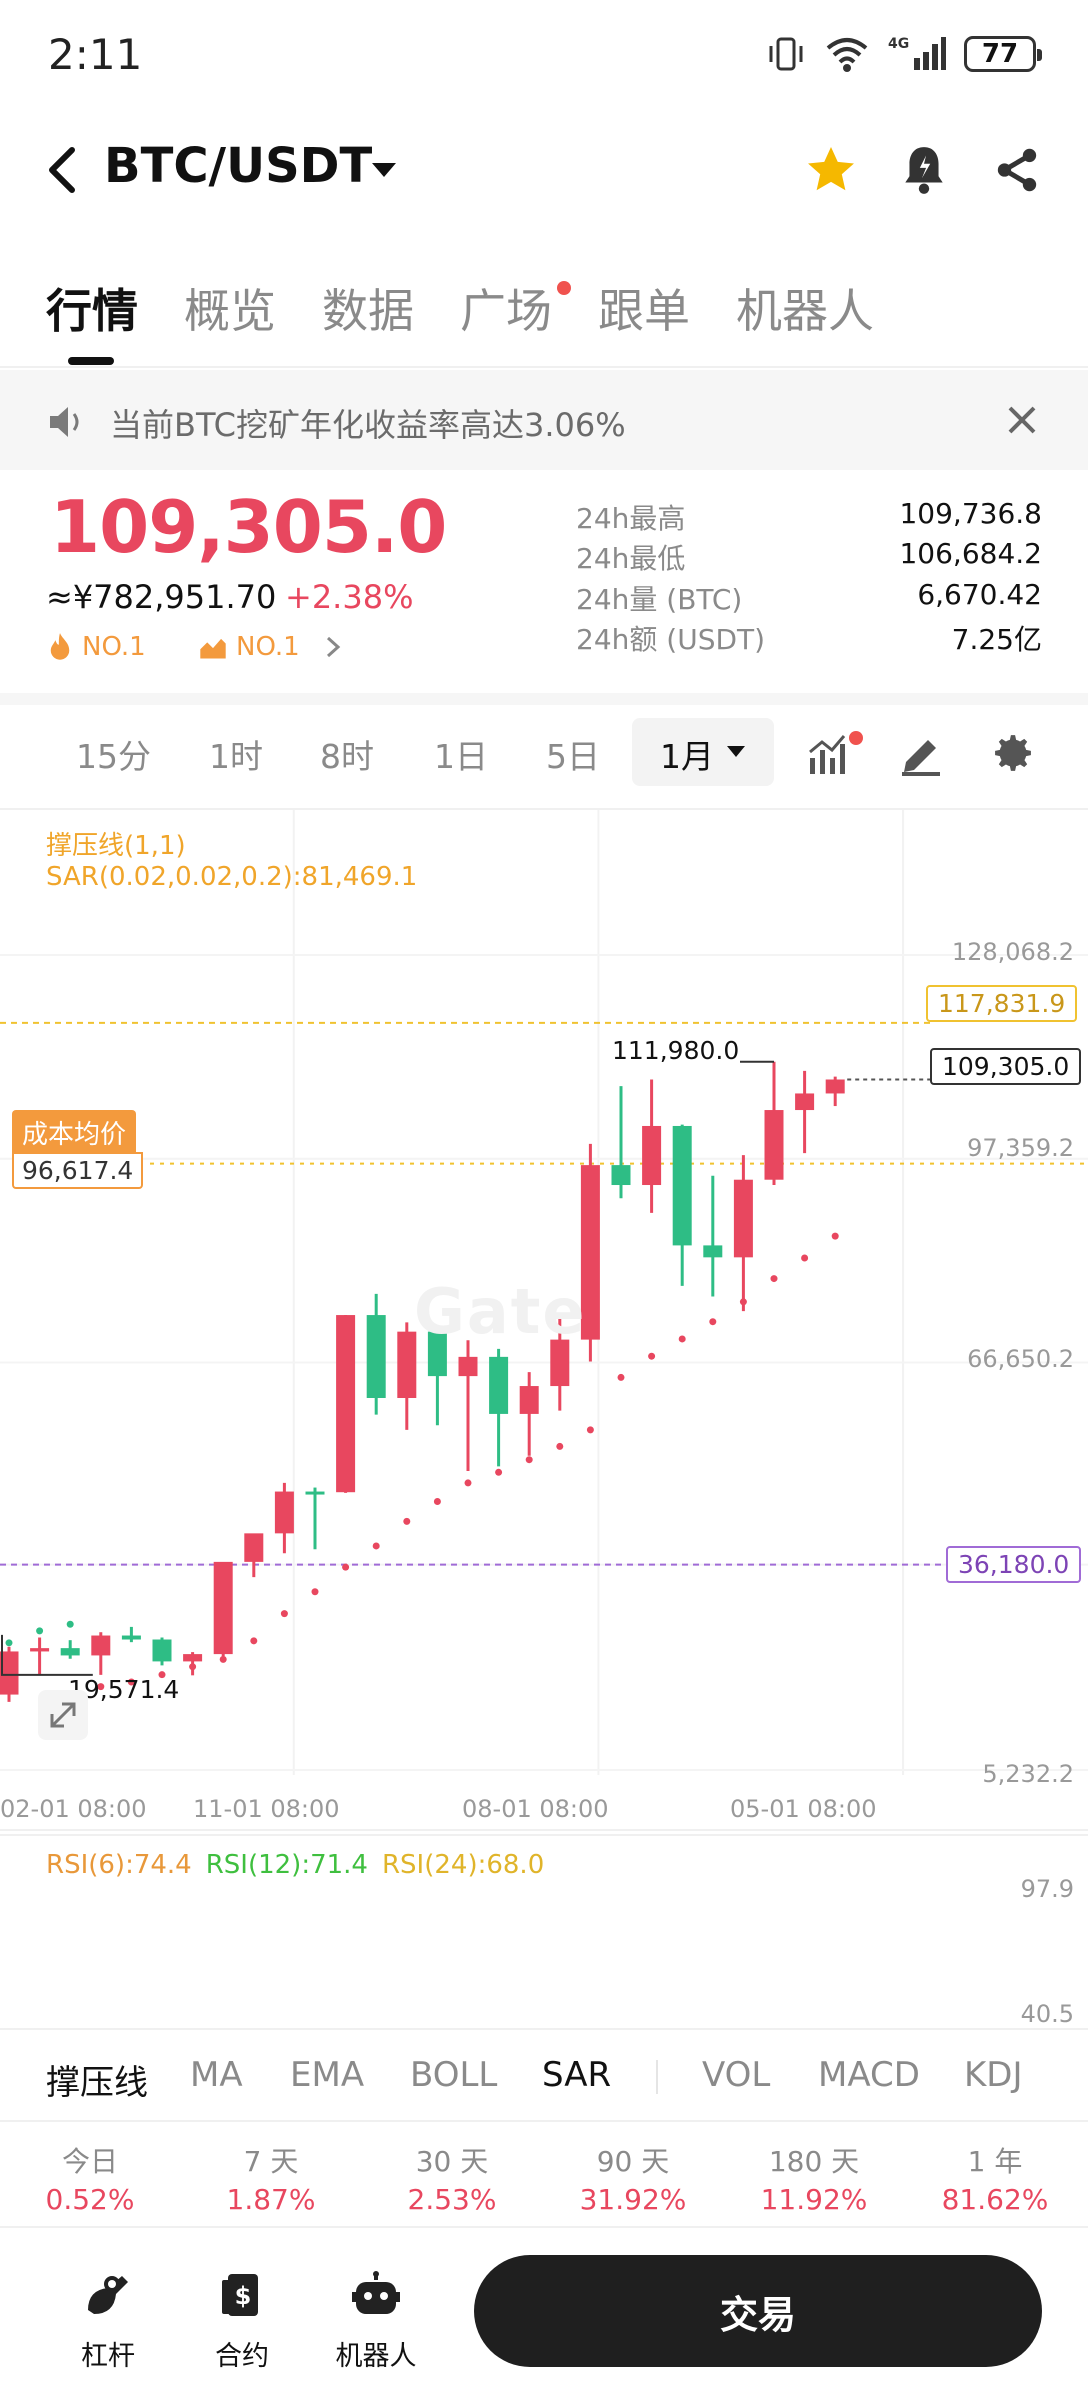 Image resolution: width=1088 pixels, height=2400 pixels. Describe the element at coordinates (347, 756) in the screenshot. I see `interval-8h: 8时` at that location.